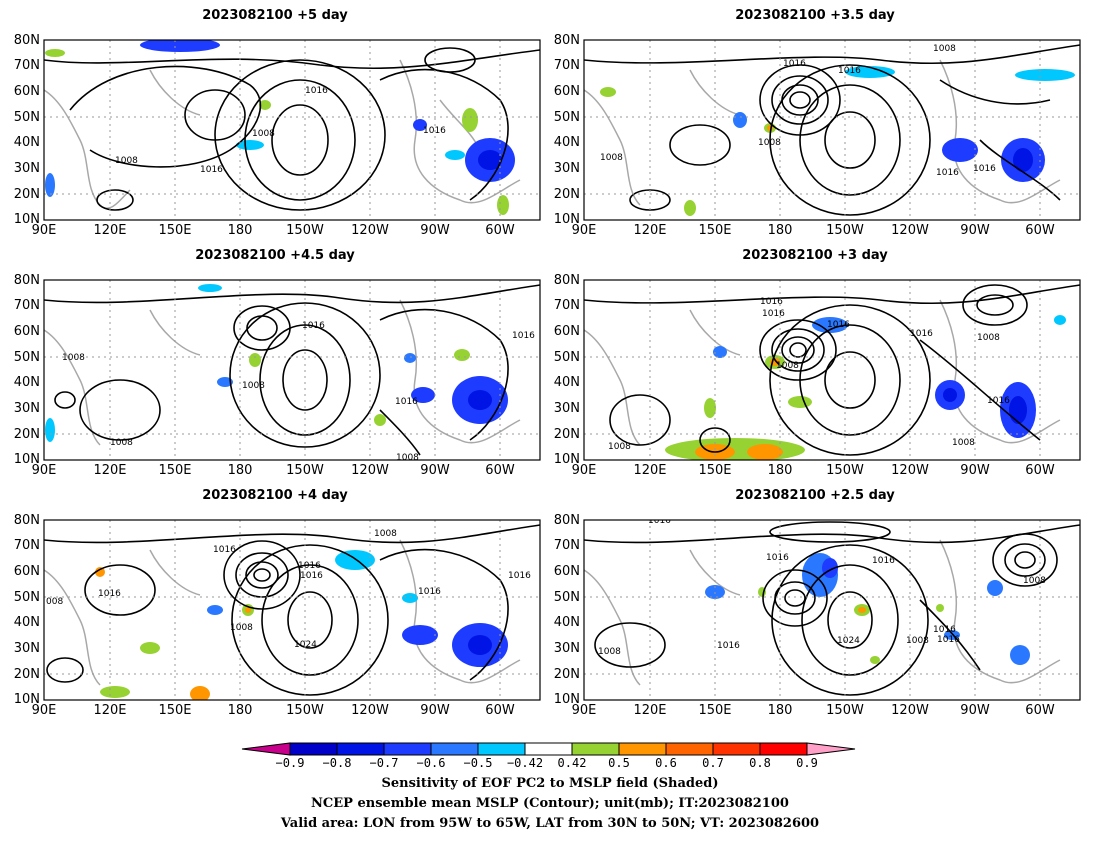 This screenshot has width=1100, height=850. I want to click on colorbar-min-arrow, so click(266, 749).